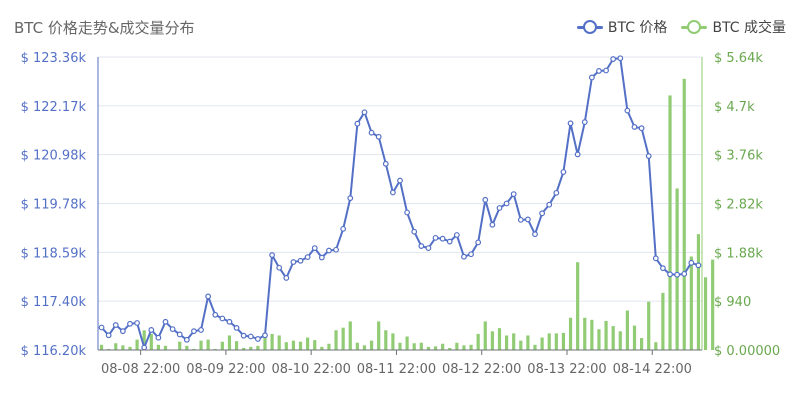 This screenshot has width=800, height=400. What do you see at coordinates (749, 28) in the screenshot?
I see `legend-volume-label: BTC 成交量` at bounding box center [749, 28].